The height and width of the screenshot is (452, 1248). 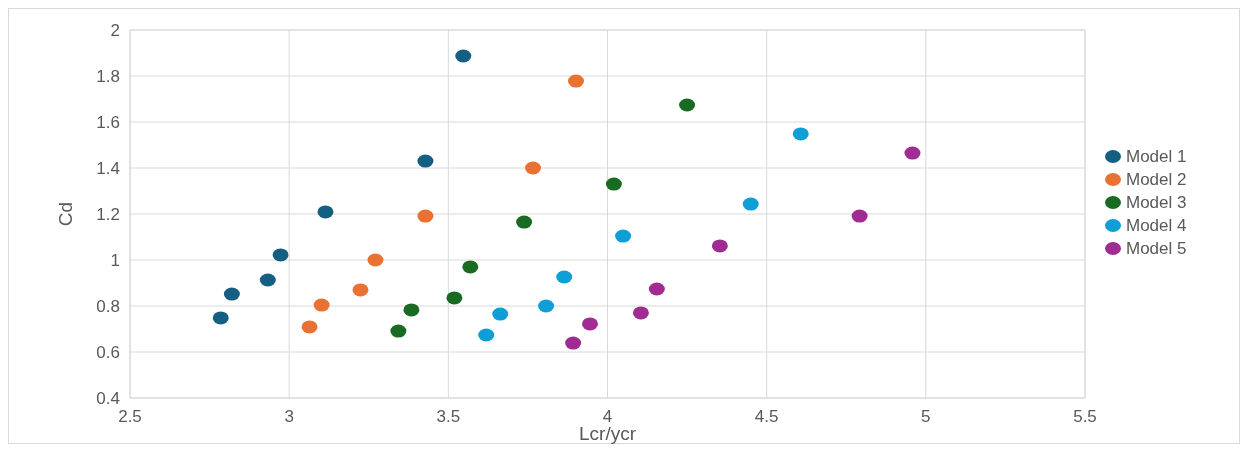 What do you see at coordinates (130, 416) in the screenshot?
I see `x-tick-label: 2.5` at bounding box center [130, 416].